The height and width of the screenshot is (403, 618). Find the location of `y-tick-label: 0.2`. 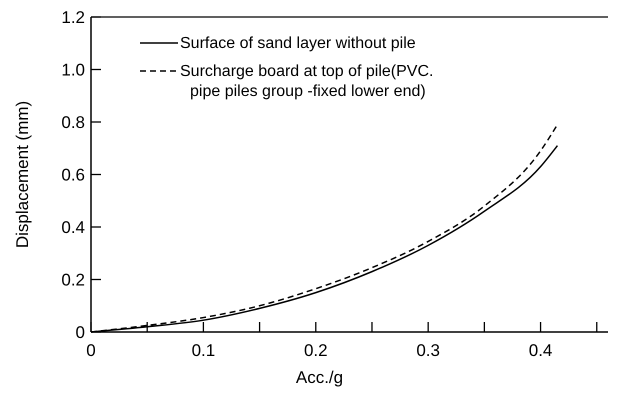

y-tick-label: 0.2 is located at coordinates (73, 280).